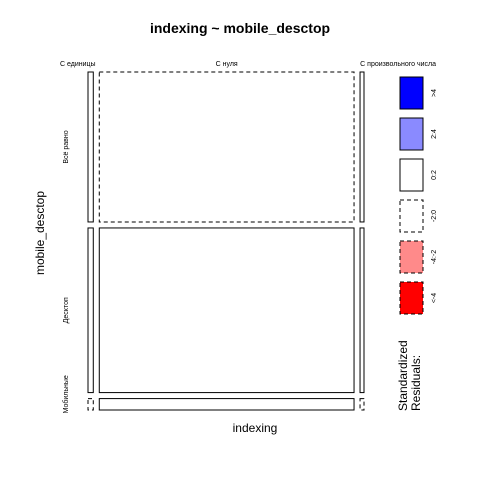 The height and width of the screenshot is (480, 480). Describe the element at coordinates (434, 298) in the screenshot. I see `legend-label: <-4` at that location.